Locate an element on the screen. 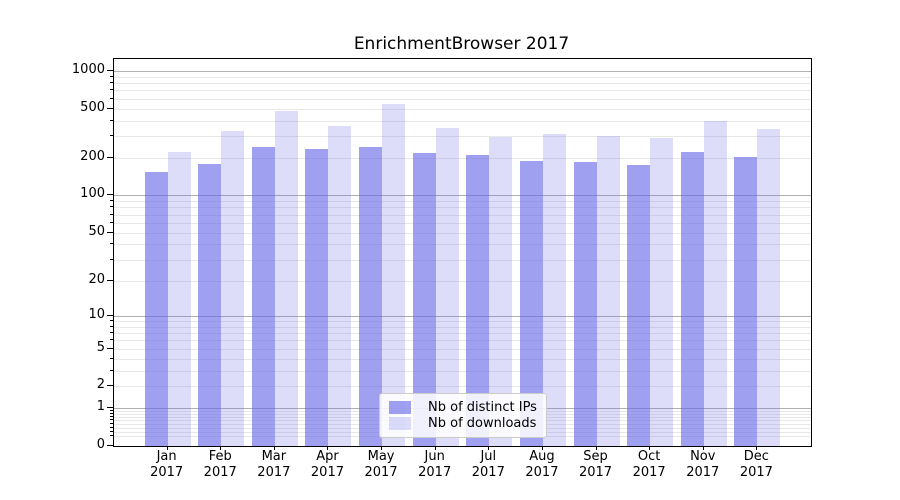  x-tick-label: Oct 2017 is located at coordinates (649, 465).